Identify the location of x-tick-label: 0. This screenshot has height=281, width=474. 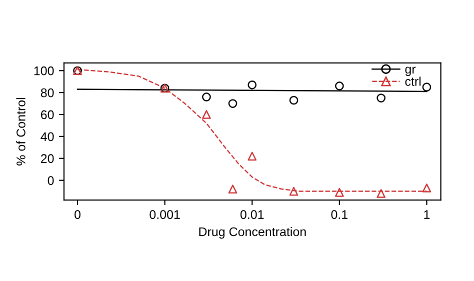
(77, 214).